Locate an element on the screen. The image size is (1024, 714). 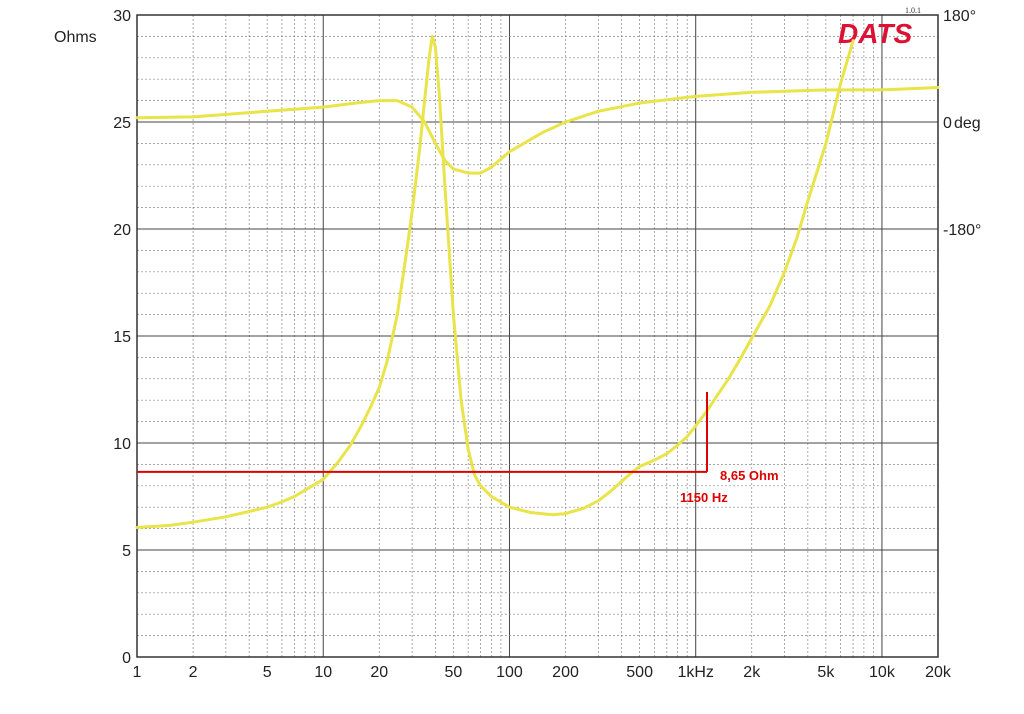
y-tick-label: 20 is located at coordinates (122, 230).